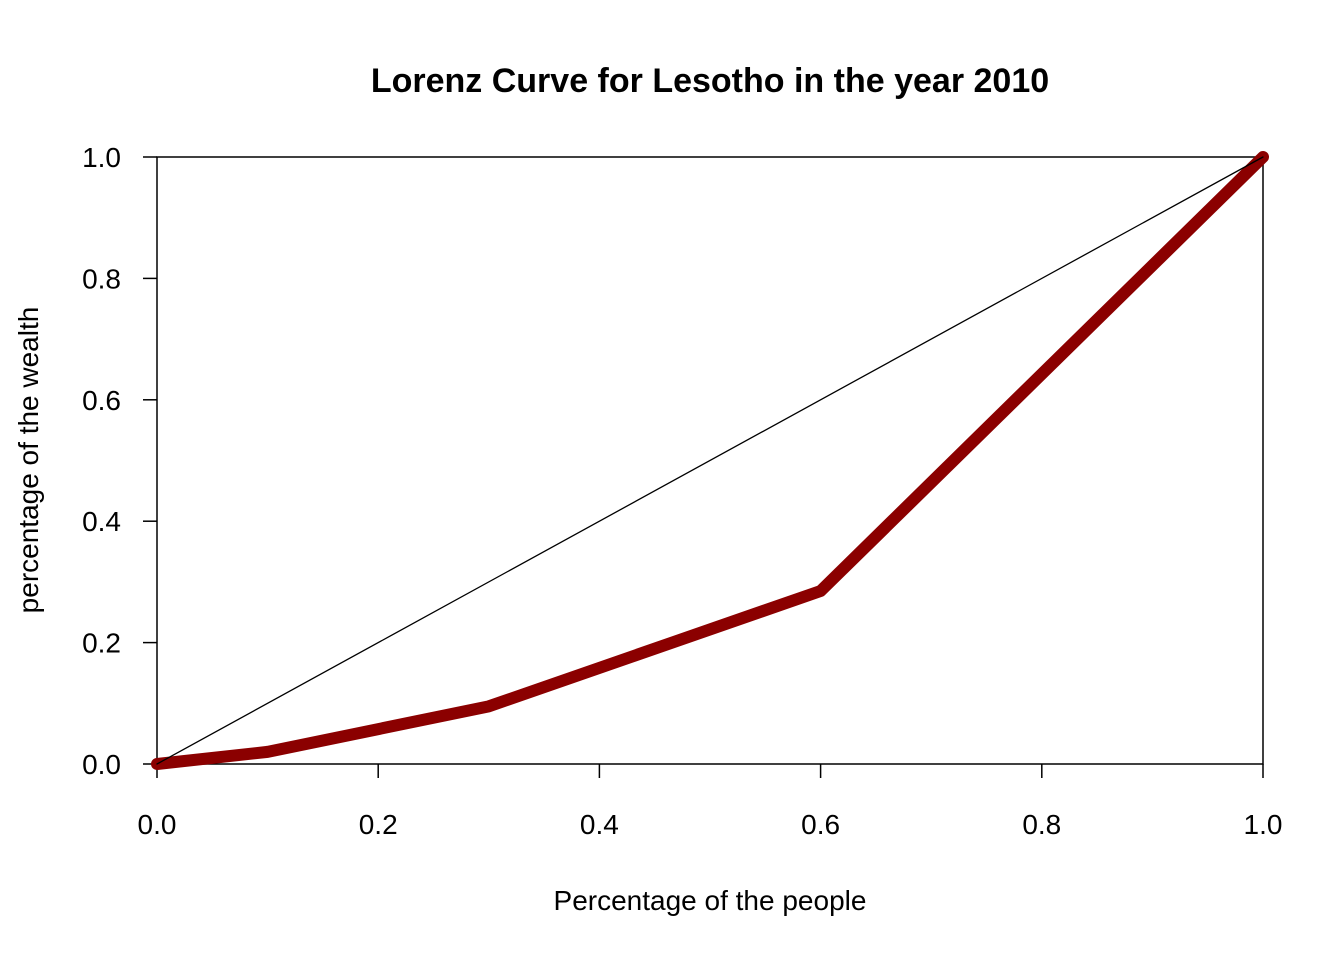  Describe the element at coordinates (101, 764) in the screenshot. I see `y-tick-label: 0.0` at that location.